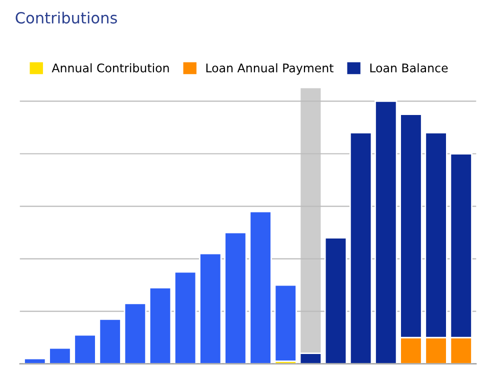 This screenshot has width=496, height=383. Describe the element at coordinates (409, 67) in the screenshot. I see `legend-label: Loan Balance` at that location.